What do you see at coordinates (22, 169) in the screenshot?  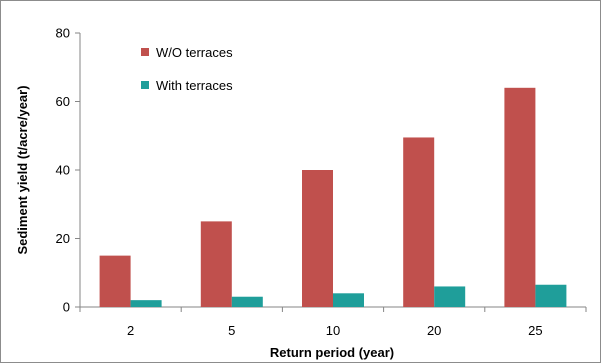 I see `y-axis-title: Sediment yield (t/acre/year)` at bounding box center [22, 169].